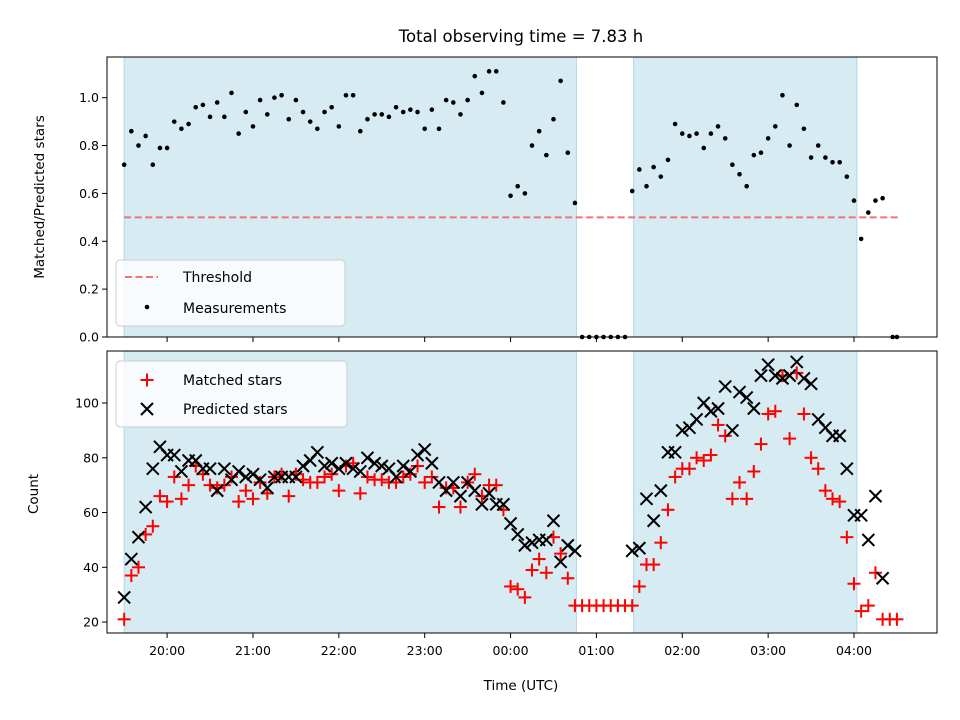 This screenshot has width=960, height=720. I want to click on bottom-x-tick-label: 02:00, so click(682, 650).